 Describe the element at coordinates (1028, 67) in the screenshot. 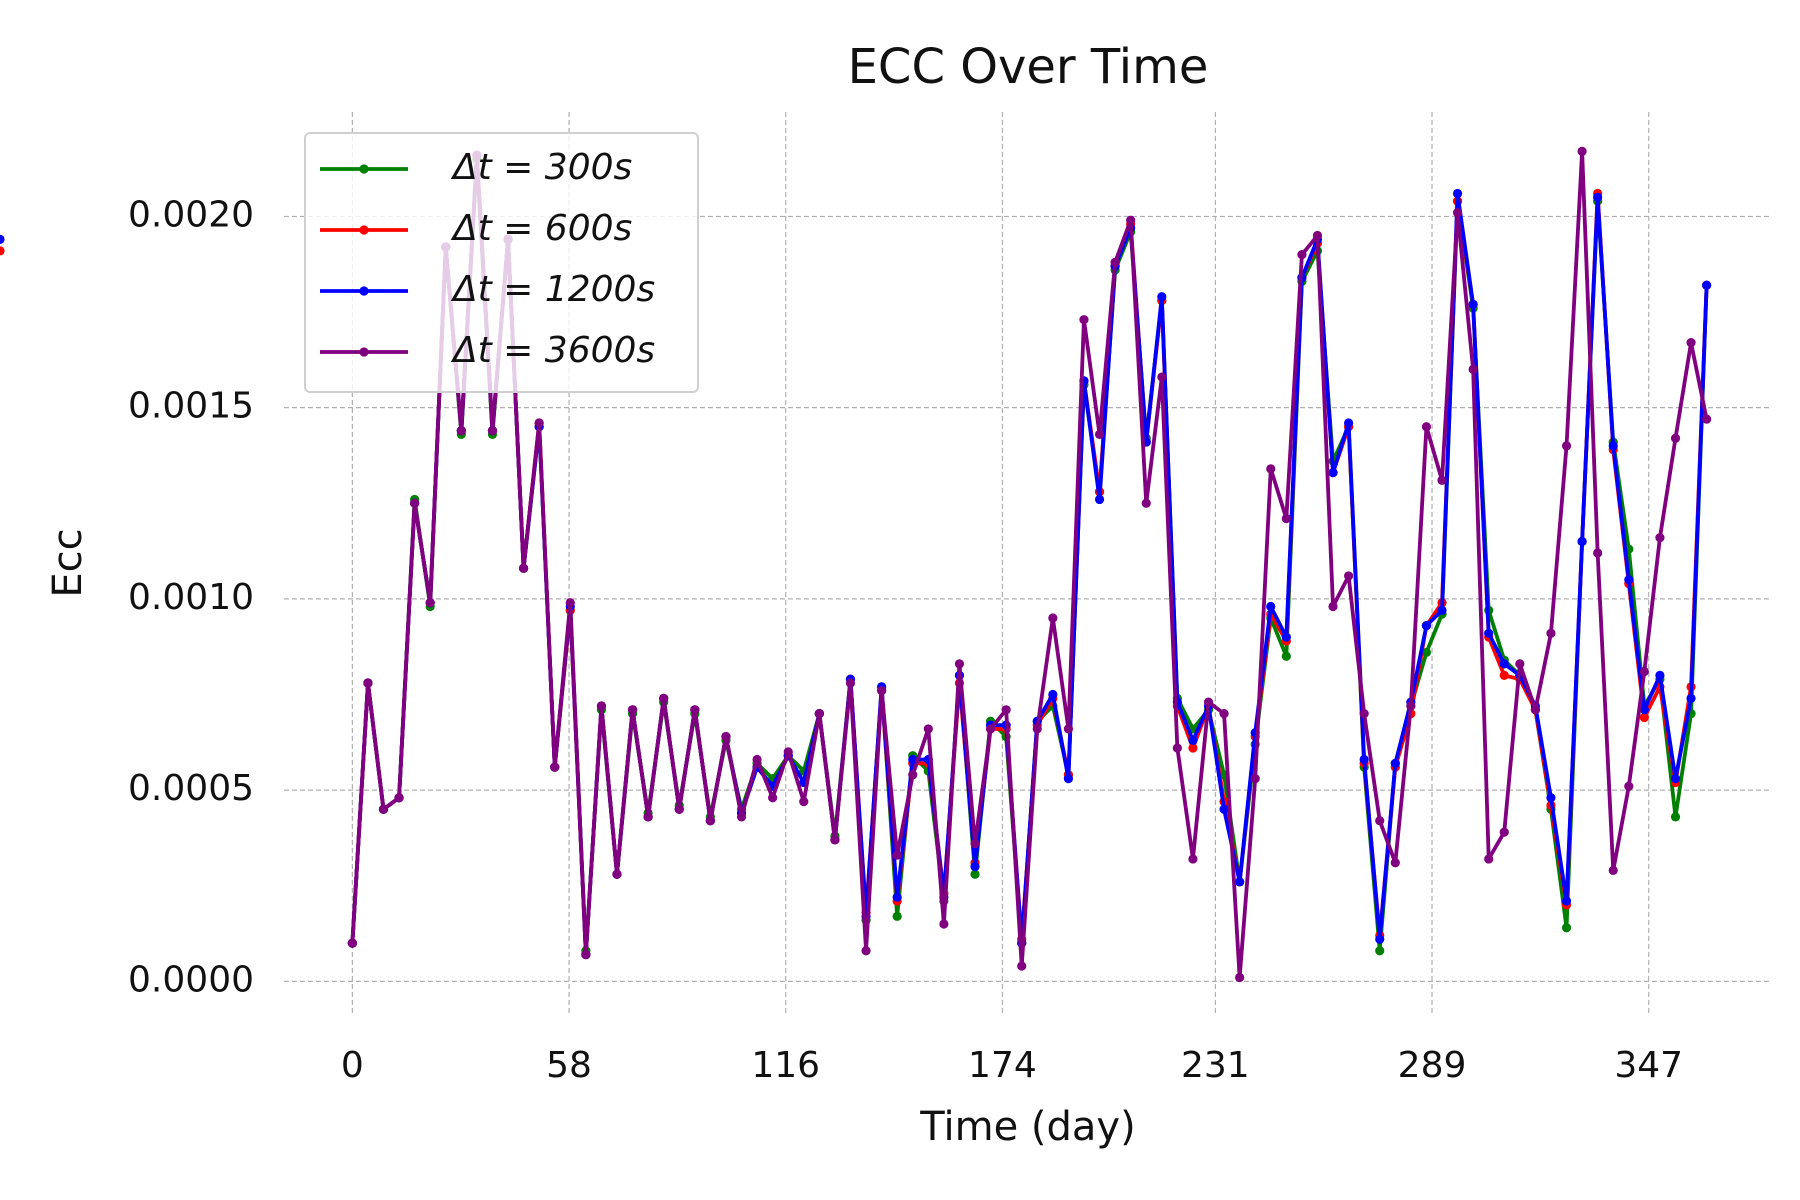

I see `chart-title: ECC Over Time` at that location.